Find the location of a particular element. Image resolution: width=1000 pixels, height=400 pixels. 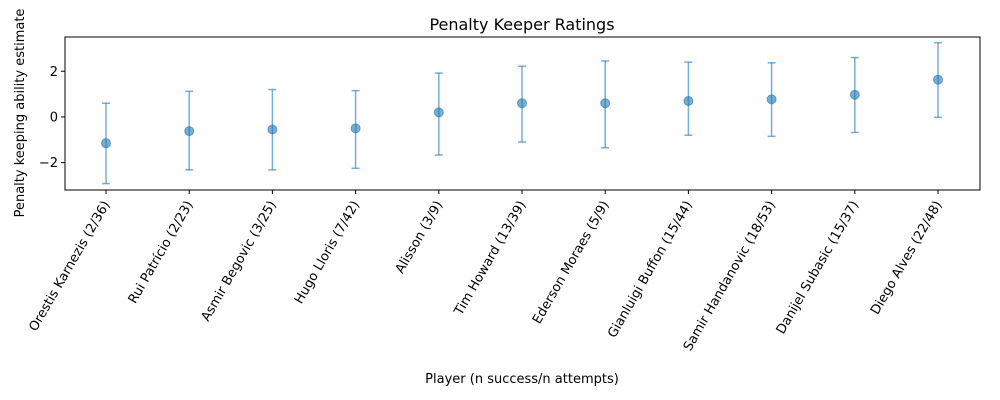

y-axis-label: Penalty keeping ability estimate is located at coordinates (20, 113).